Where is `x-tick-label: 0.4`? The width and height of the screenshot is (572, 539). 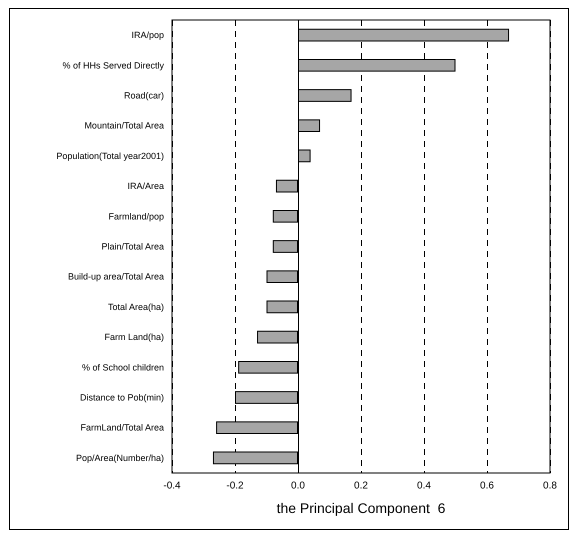 x-tick-label: 0.4 is located at coordinates (424, 486).